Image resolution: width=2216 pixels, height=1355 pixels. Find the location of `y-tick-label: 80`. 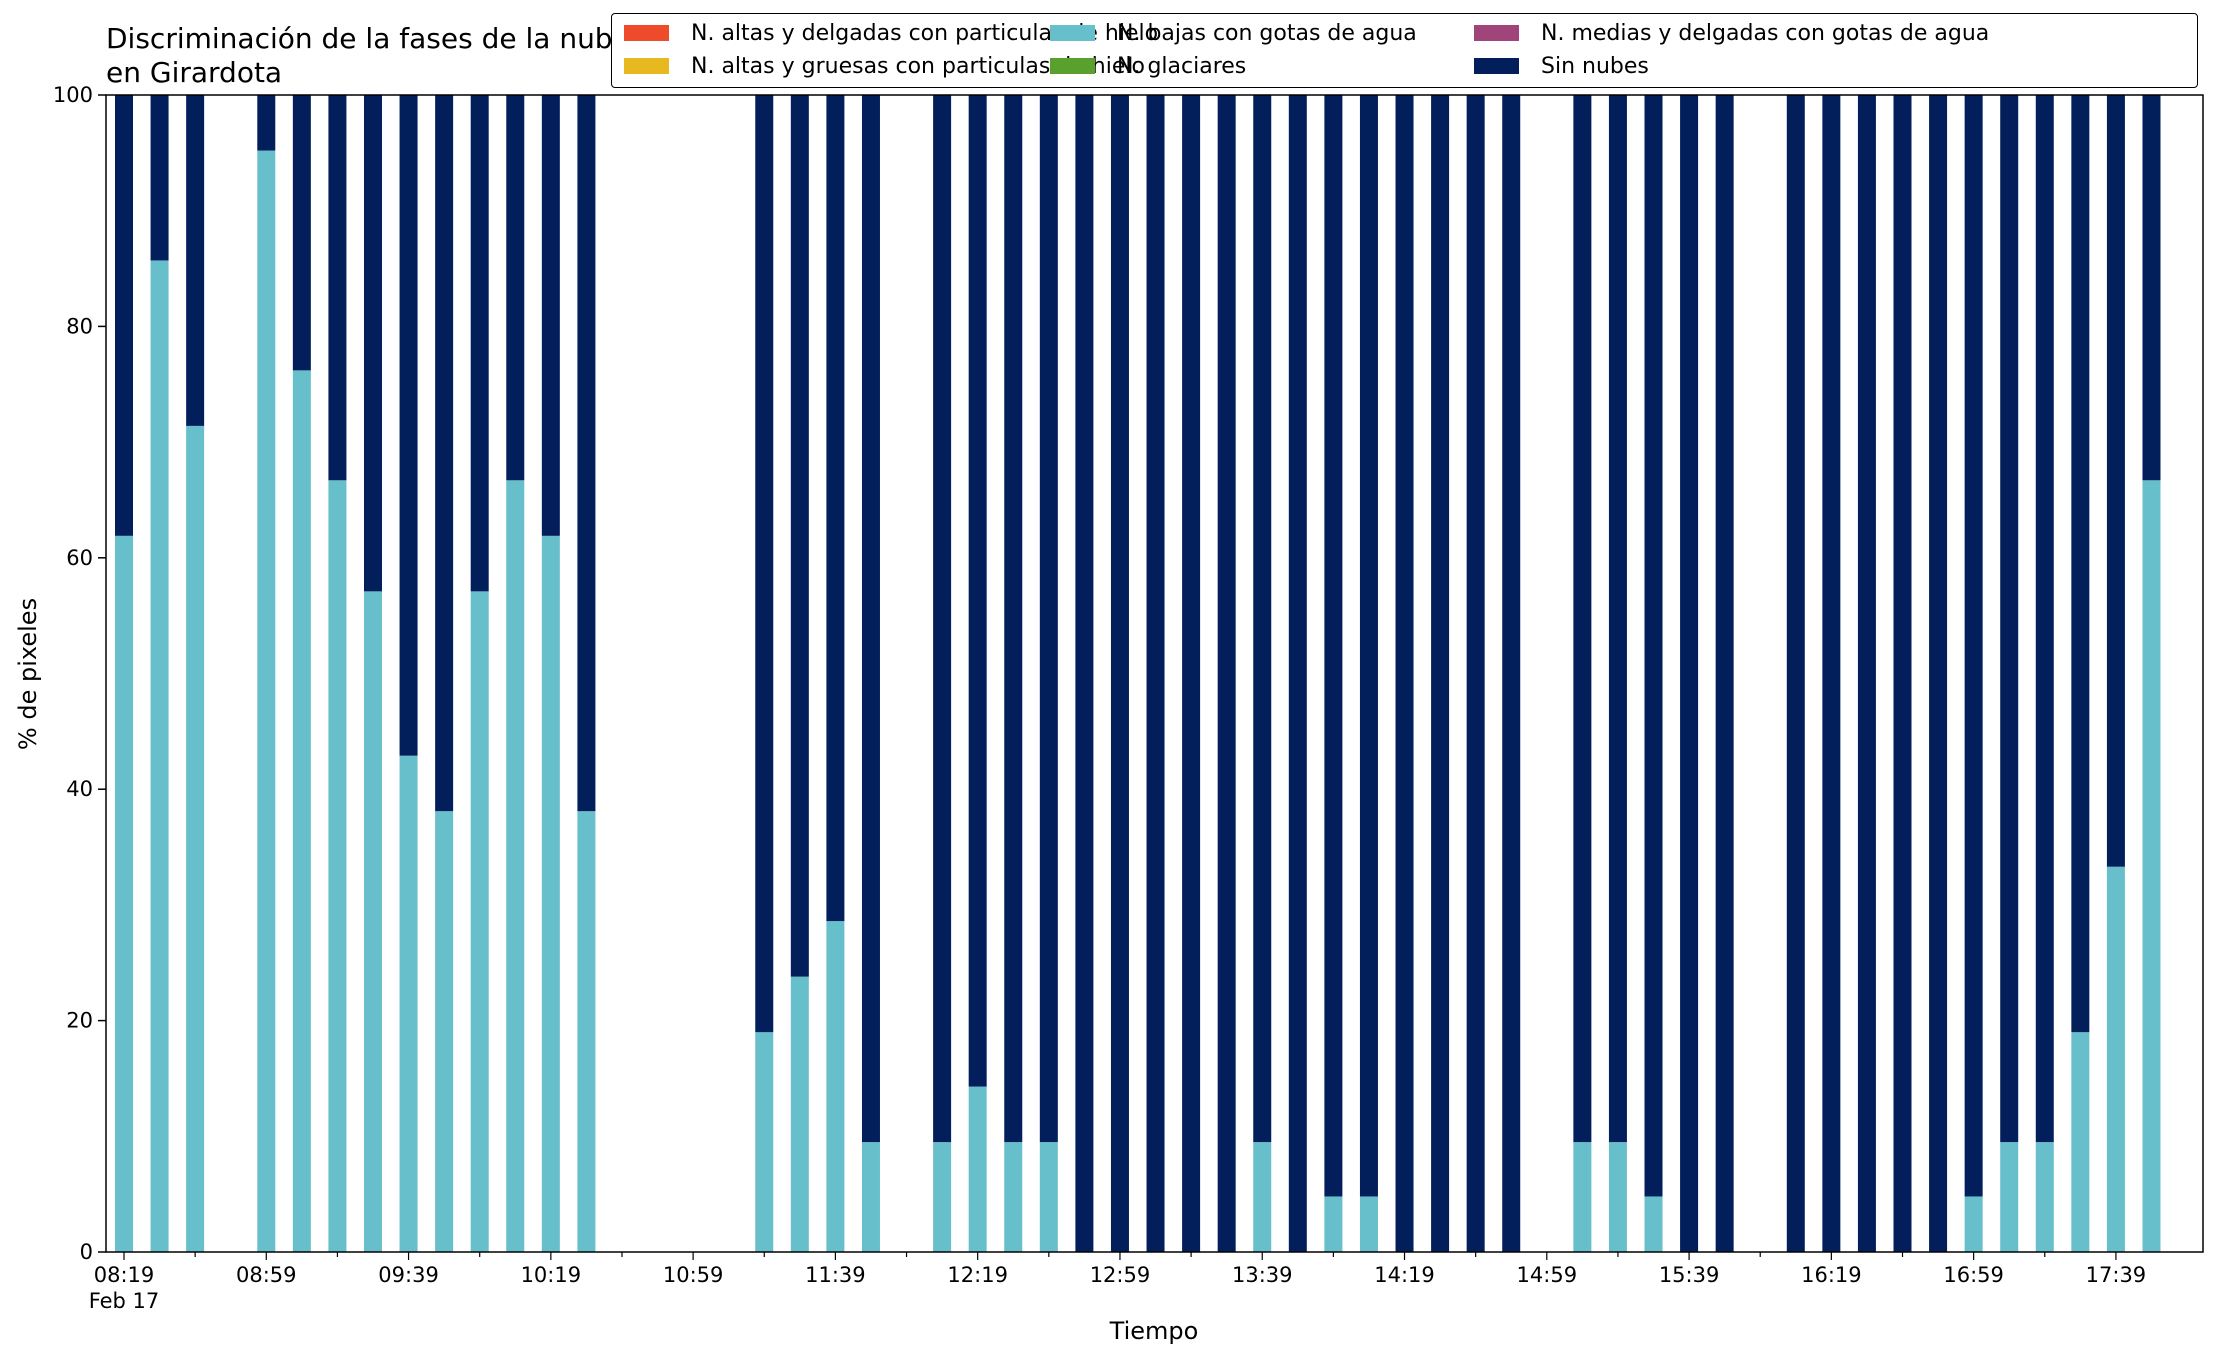

y-tick-label: 80 is located at coordinates (79, 326).